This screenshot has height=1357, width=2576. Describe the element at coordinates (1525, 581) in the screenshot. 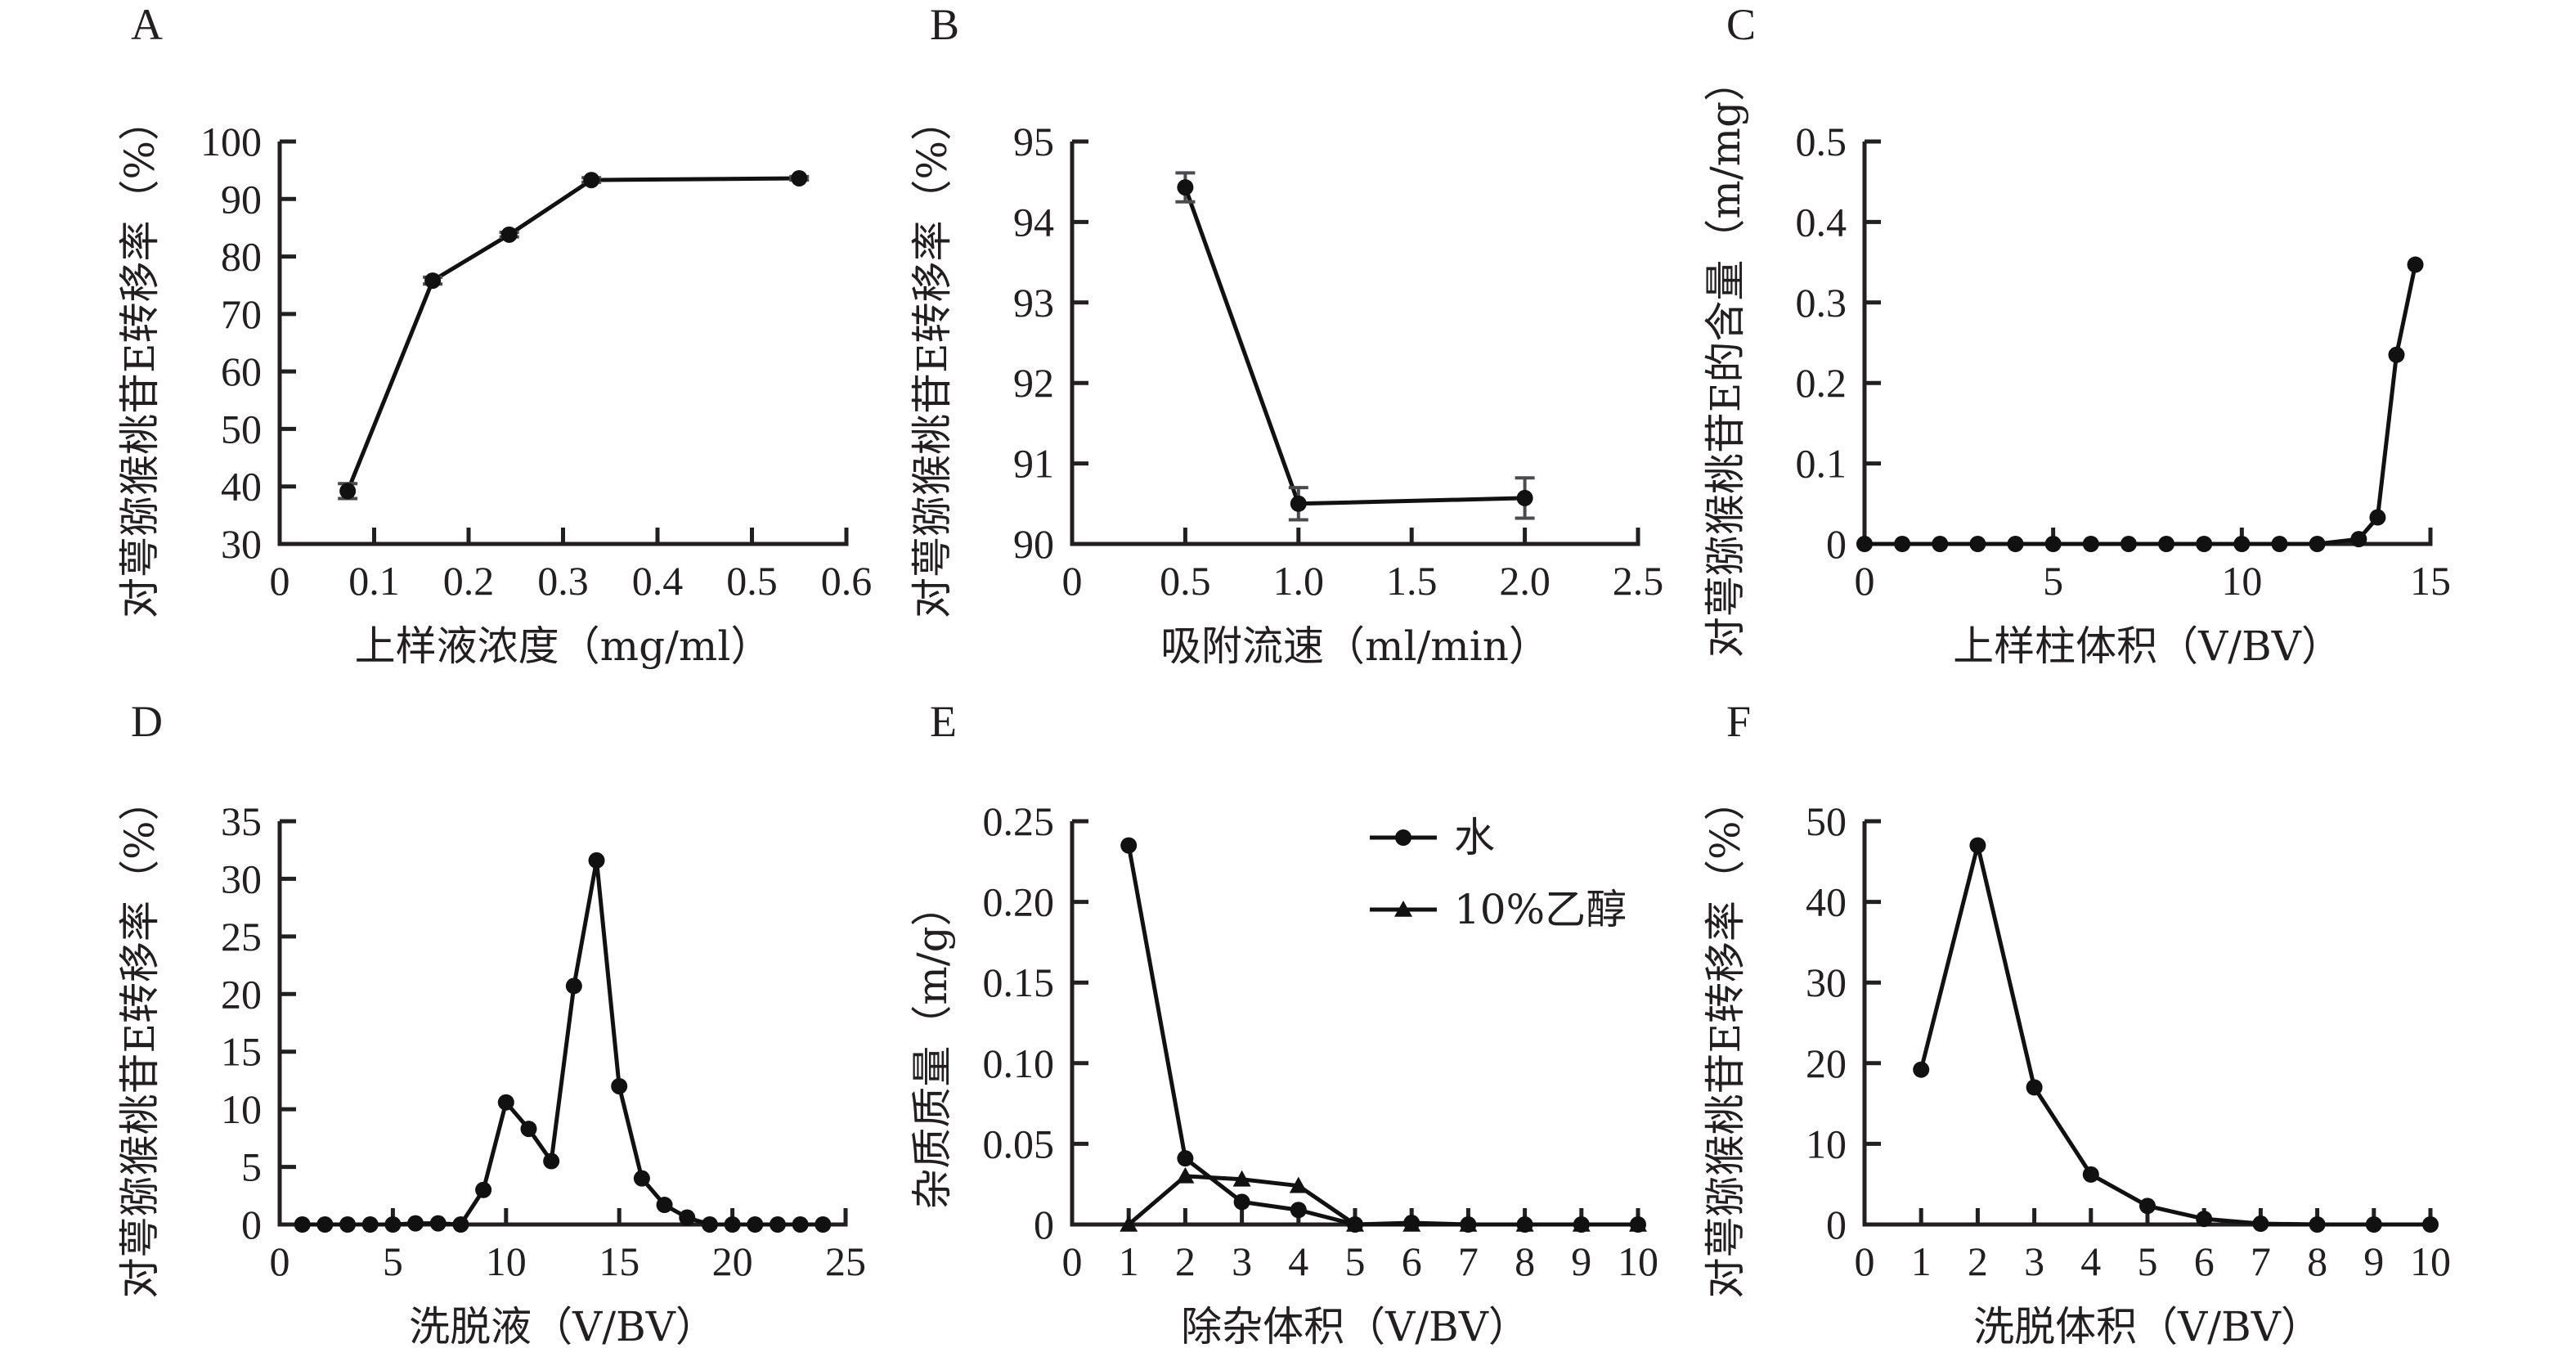

I see `x-tick-label: 2.0` at that location.